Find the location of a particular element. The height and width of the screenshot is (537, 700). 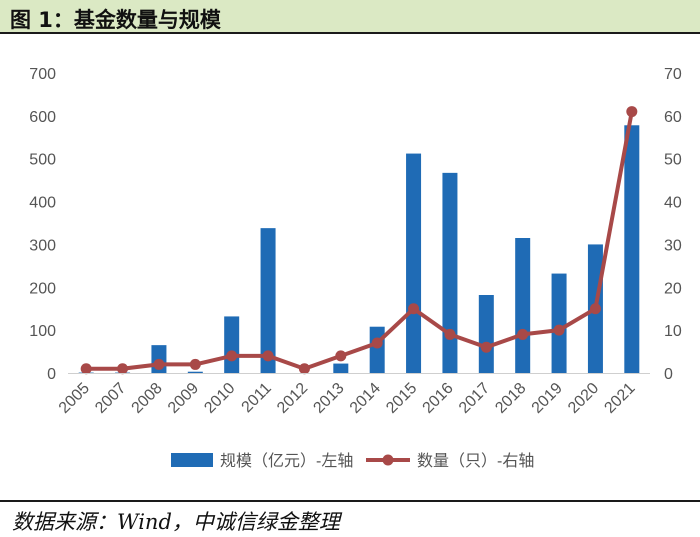

x-axis-tick-label: 2005 is located at coordinates (74, 398).